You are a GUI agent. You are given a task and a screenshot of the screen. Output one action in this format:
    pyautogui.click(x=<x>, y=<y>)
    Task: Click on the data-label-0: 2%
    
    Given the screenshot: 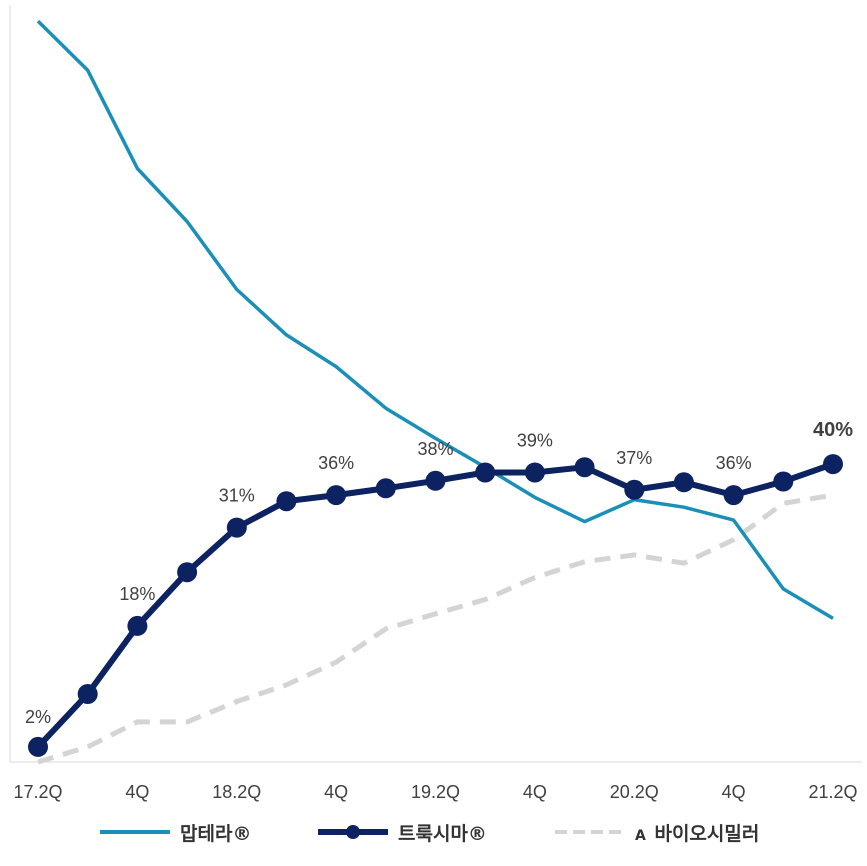 What is the action you would take?
    pyautogui.click(x=38, y=717)
    